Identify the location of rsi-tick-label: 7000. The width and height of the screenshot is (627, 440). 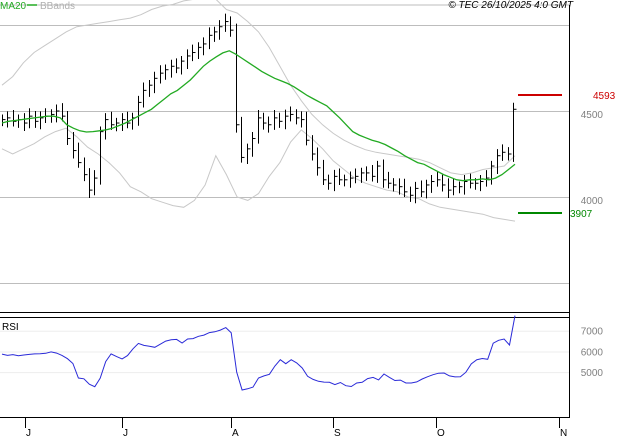
(592, 332).